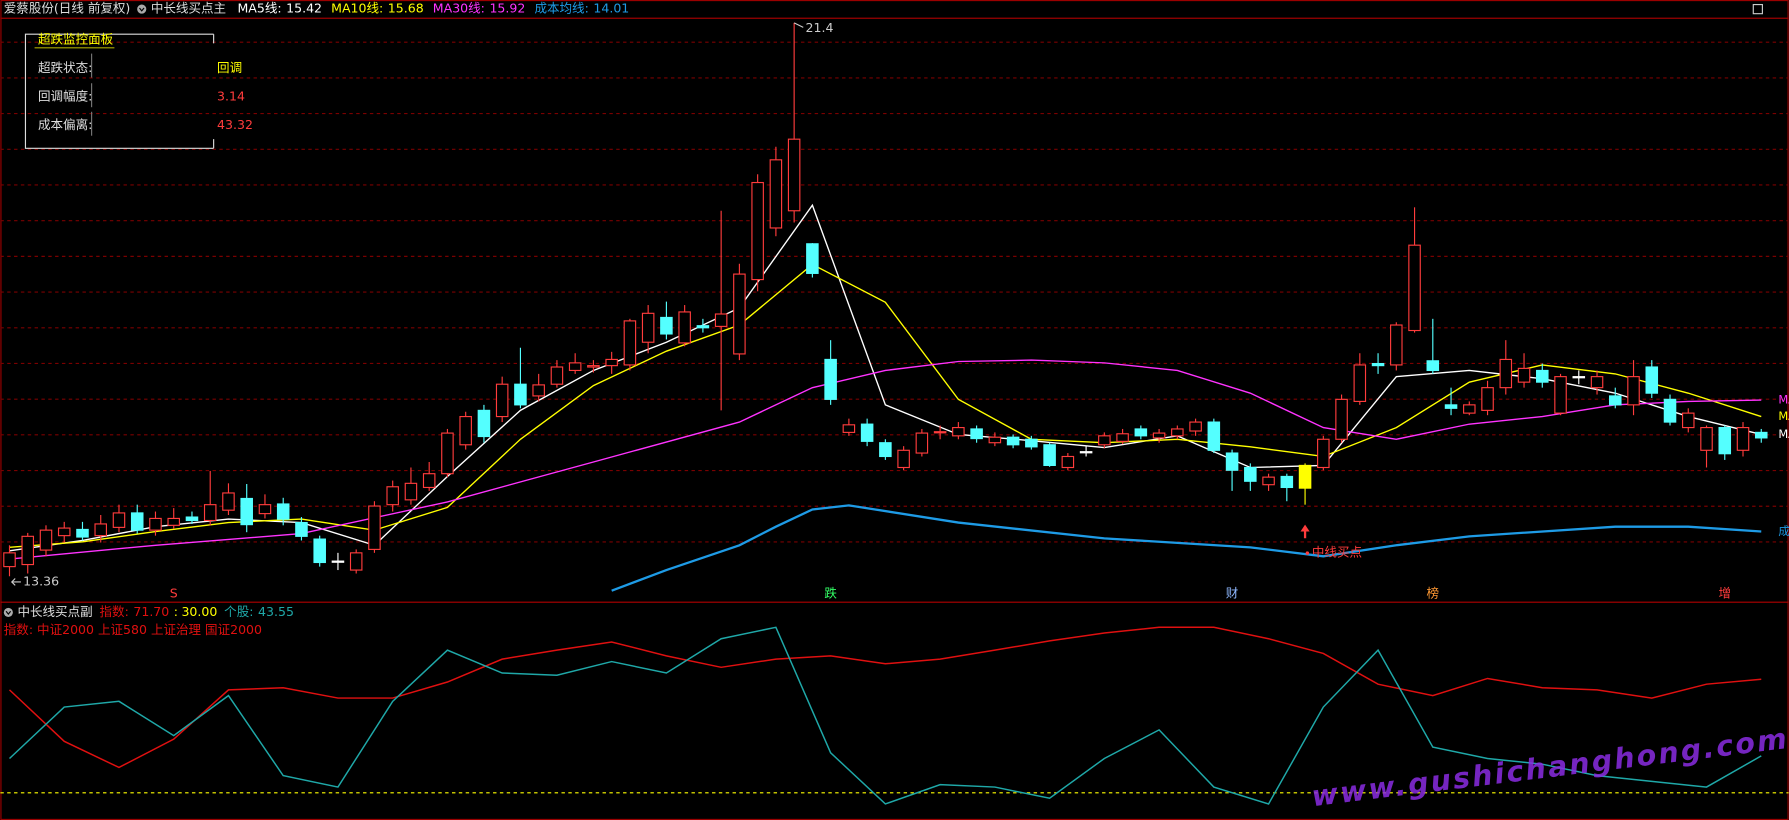  I want to click on ma-line, so click(1186, 548).